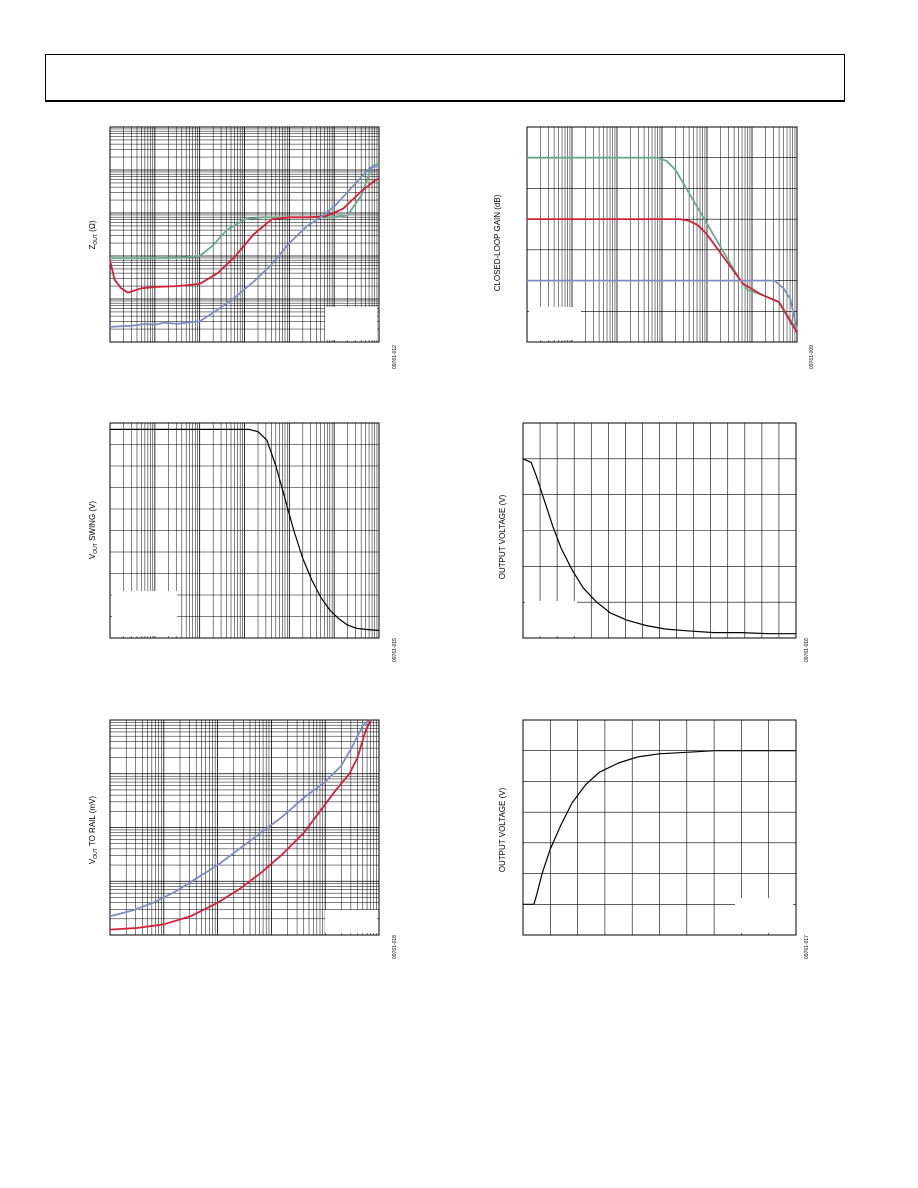 The image size is (918, 1188). I want to click on chart-overload, so click(659, 530).